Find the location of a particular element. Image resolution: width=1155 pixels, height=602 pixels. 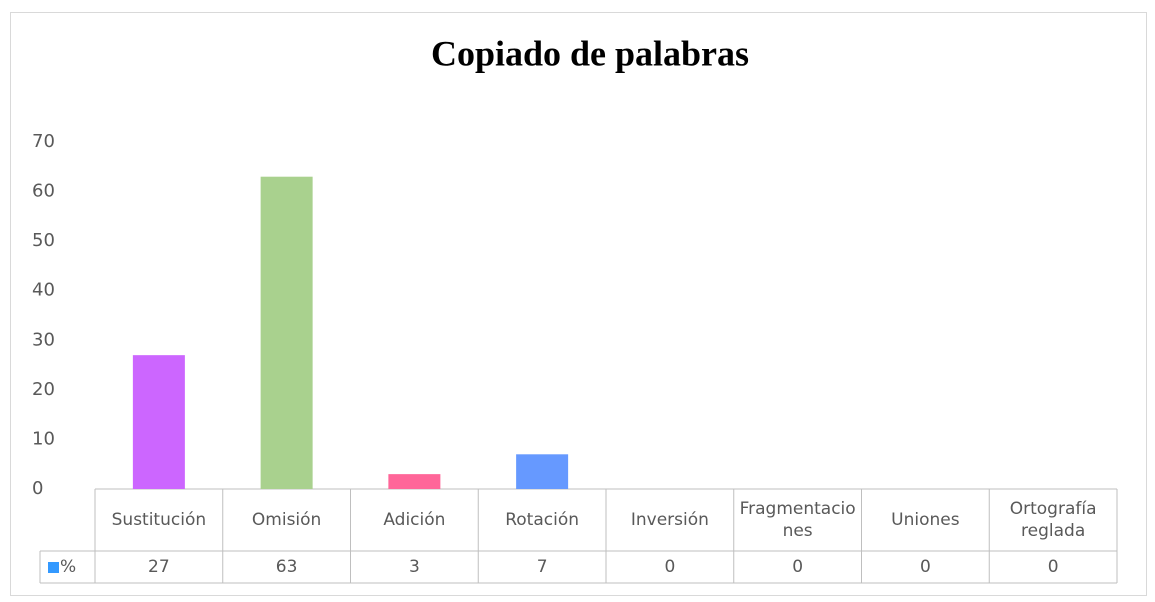

x-tick-label: Rotación is located at coordinates (542, 519).